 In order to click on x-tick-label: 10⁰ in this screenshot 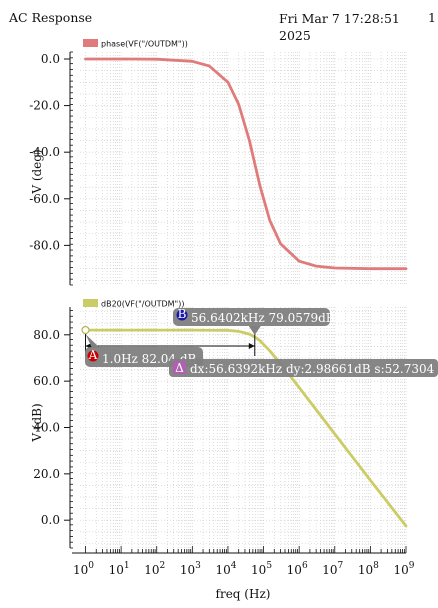, I will do `click(83, 569)`.